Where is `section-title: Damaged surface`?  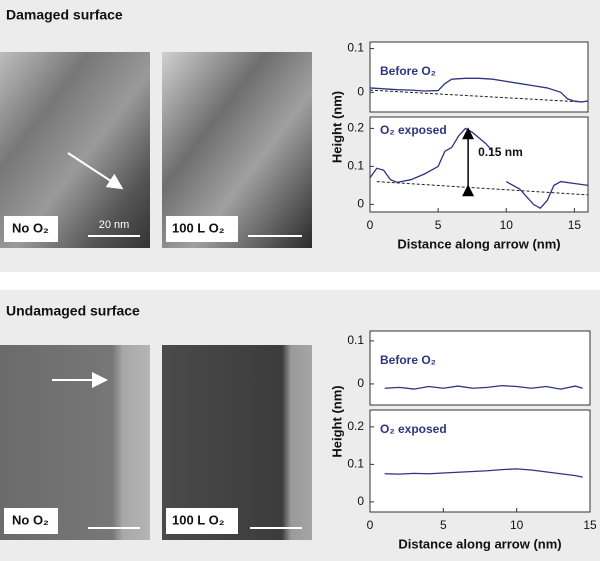 section-title: Damaged surface is located at coordinates (64, 15).